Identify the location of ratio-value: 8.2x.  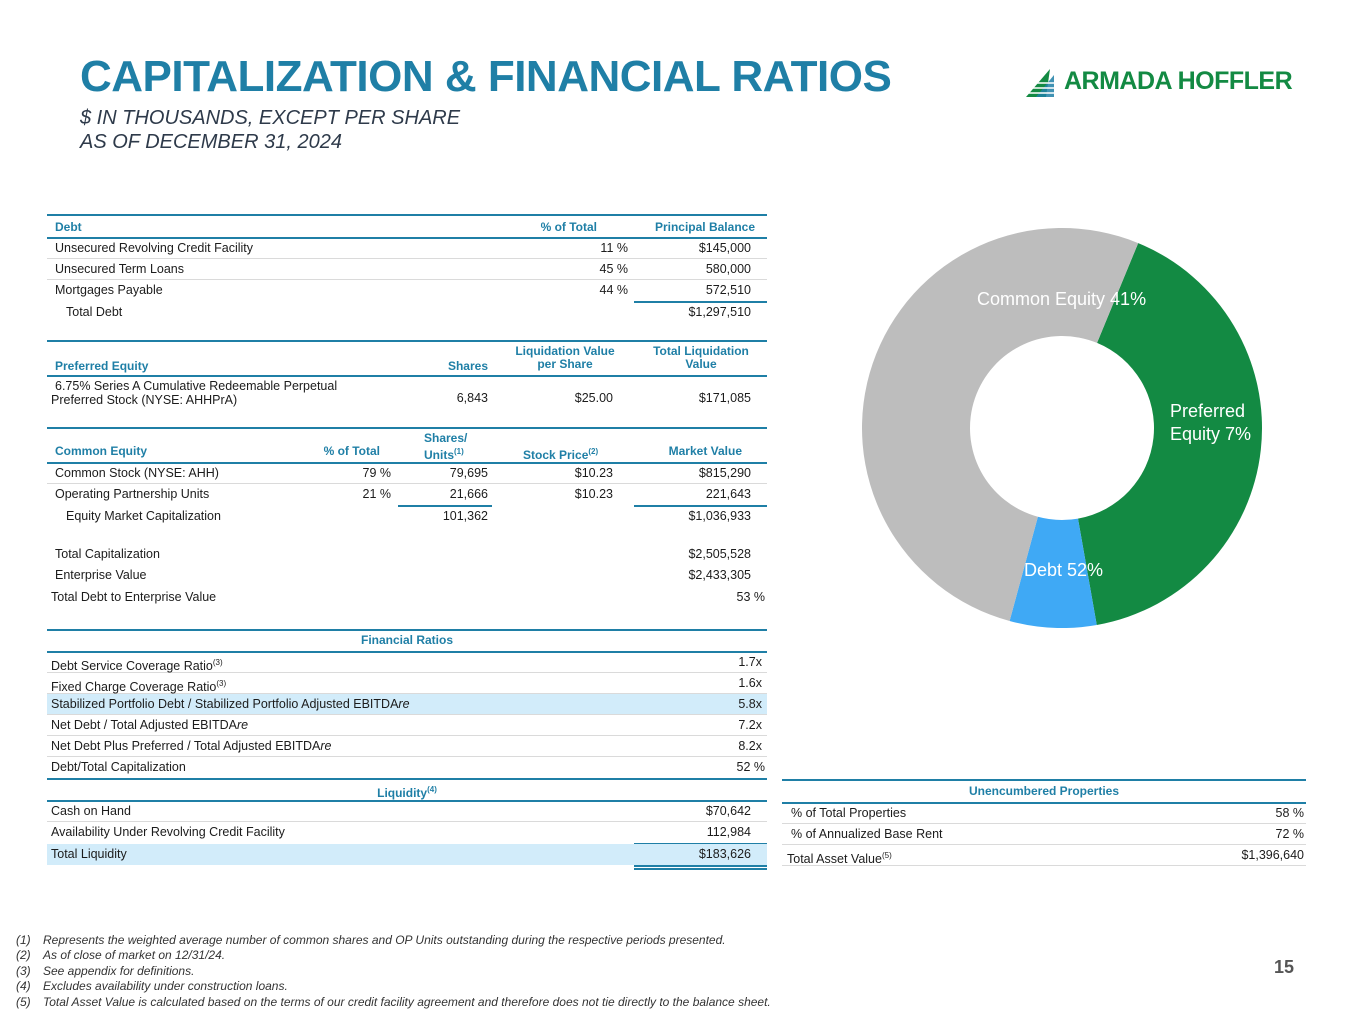
(750, 746).